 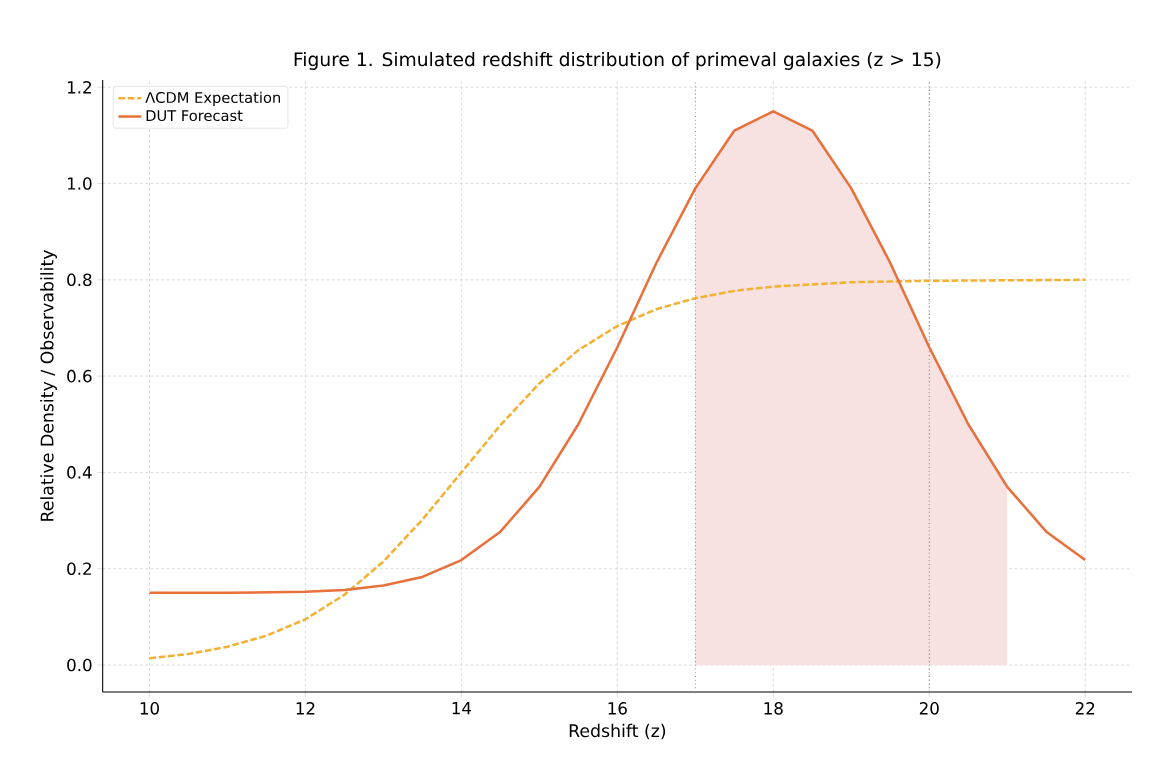 I want to click on x-tick-label: 10, so click(x=149, y=708).